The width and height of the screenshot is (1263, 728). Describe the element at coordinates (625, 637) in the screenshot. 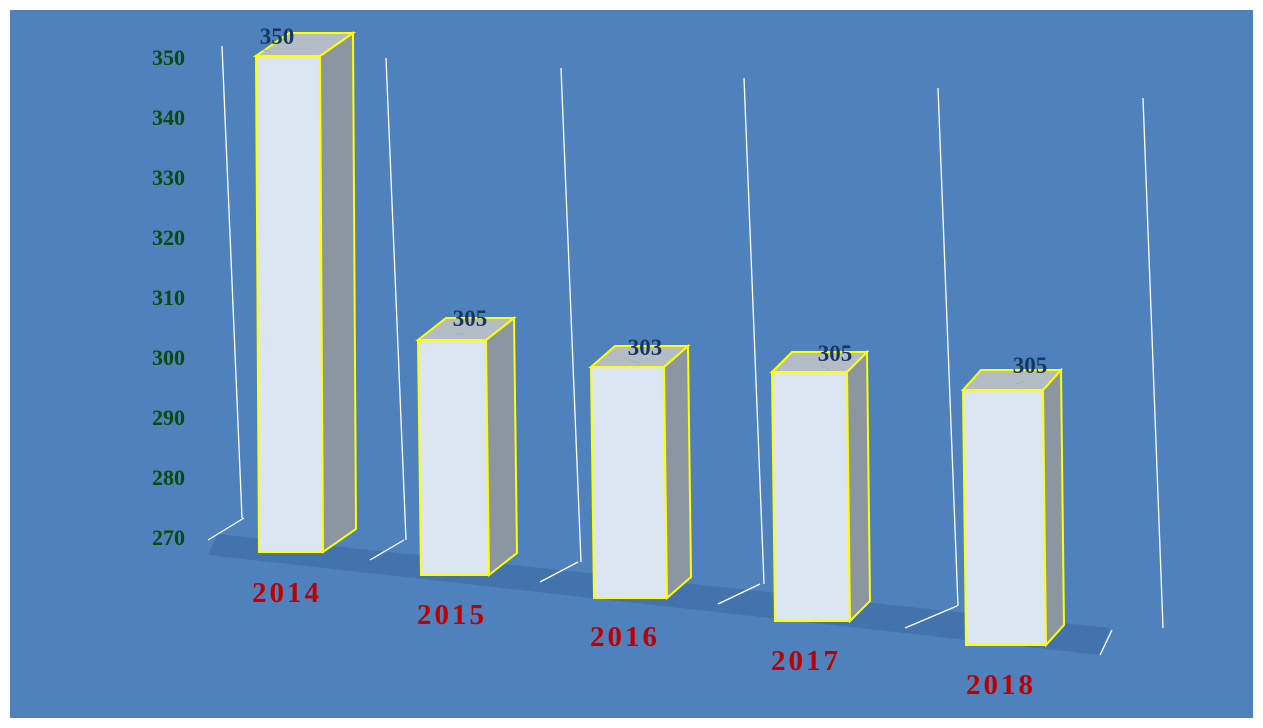

I see `x-tick-label: 2016` at that location.